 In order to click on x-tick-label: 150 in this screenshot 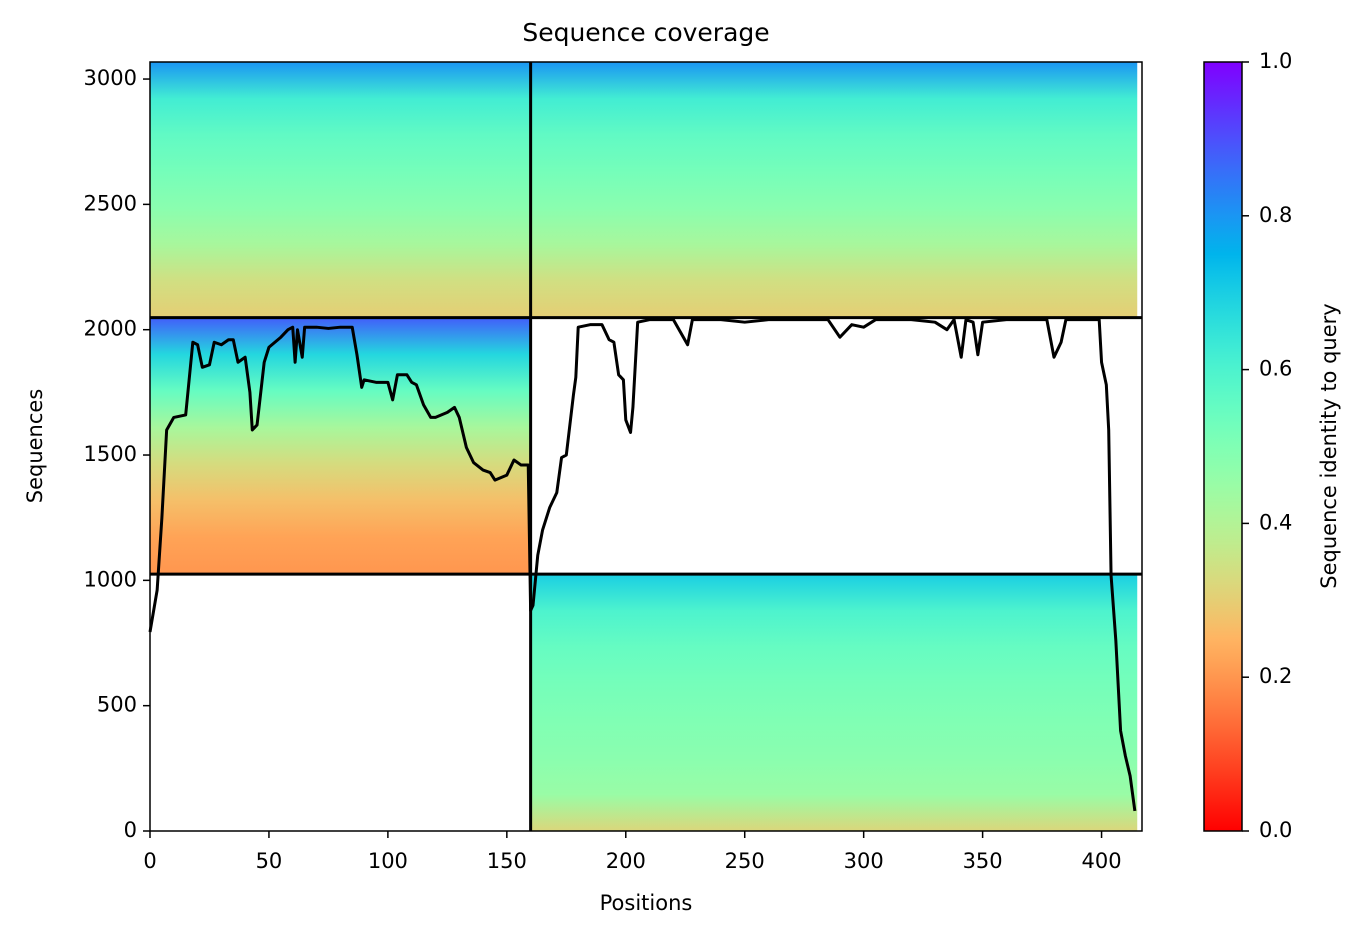, I will do `click(507, 861)`.